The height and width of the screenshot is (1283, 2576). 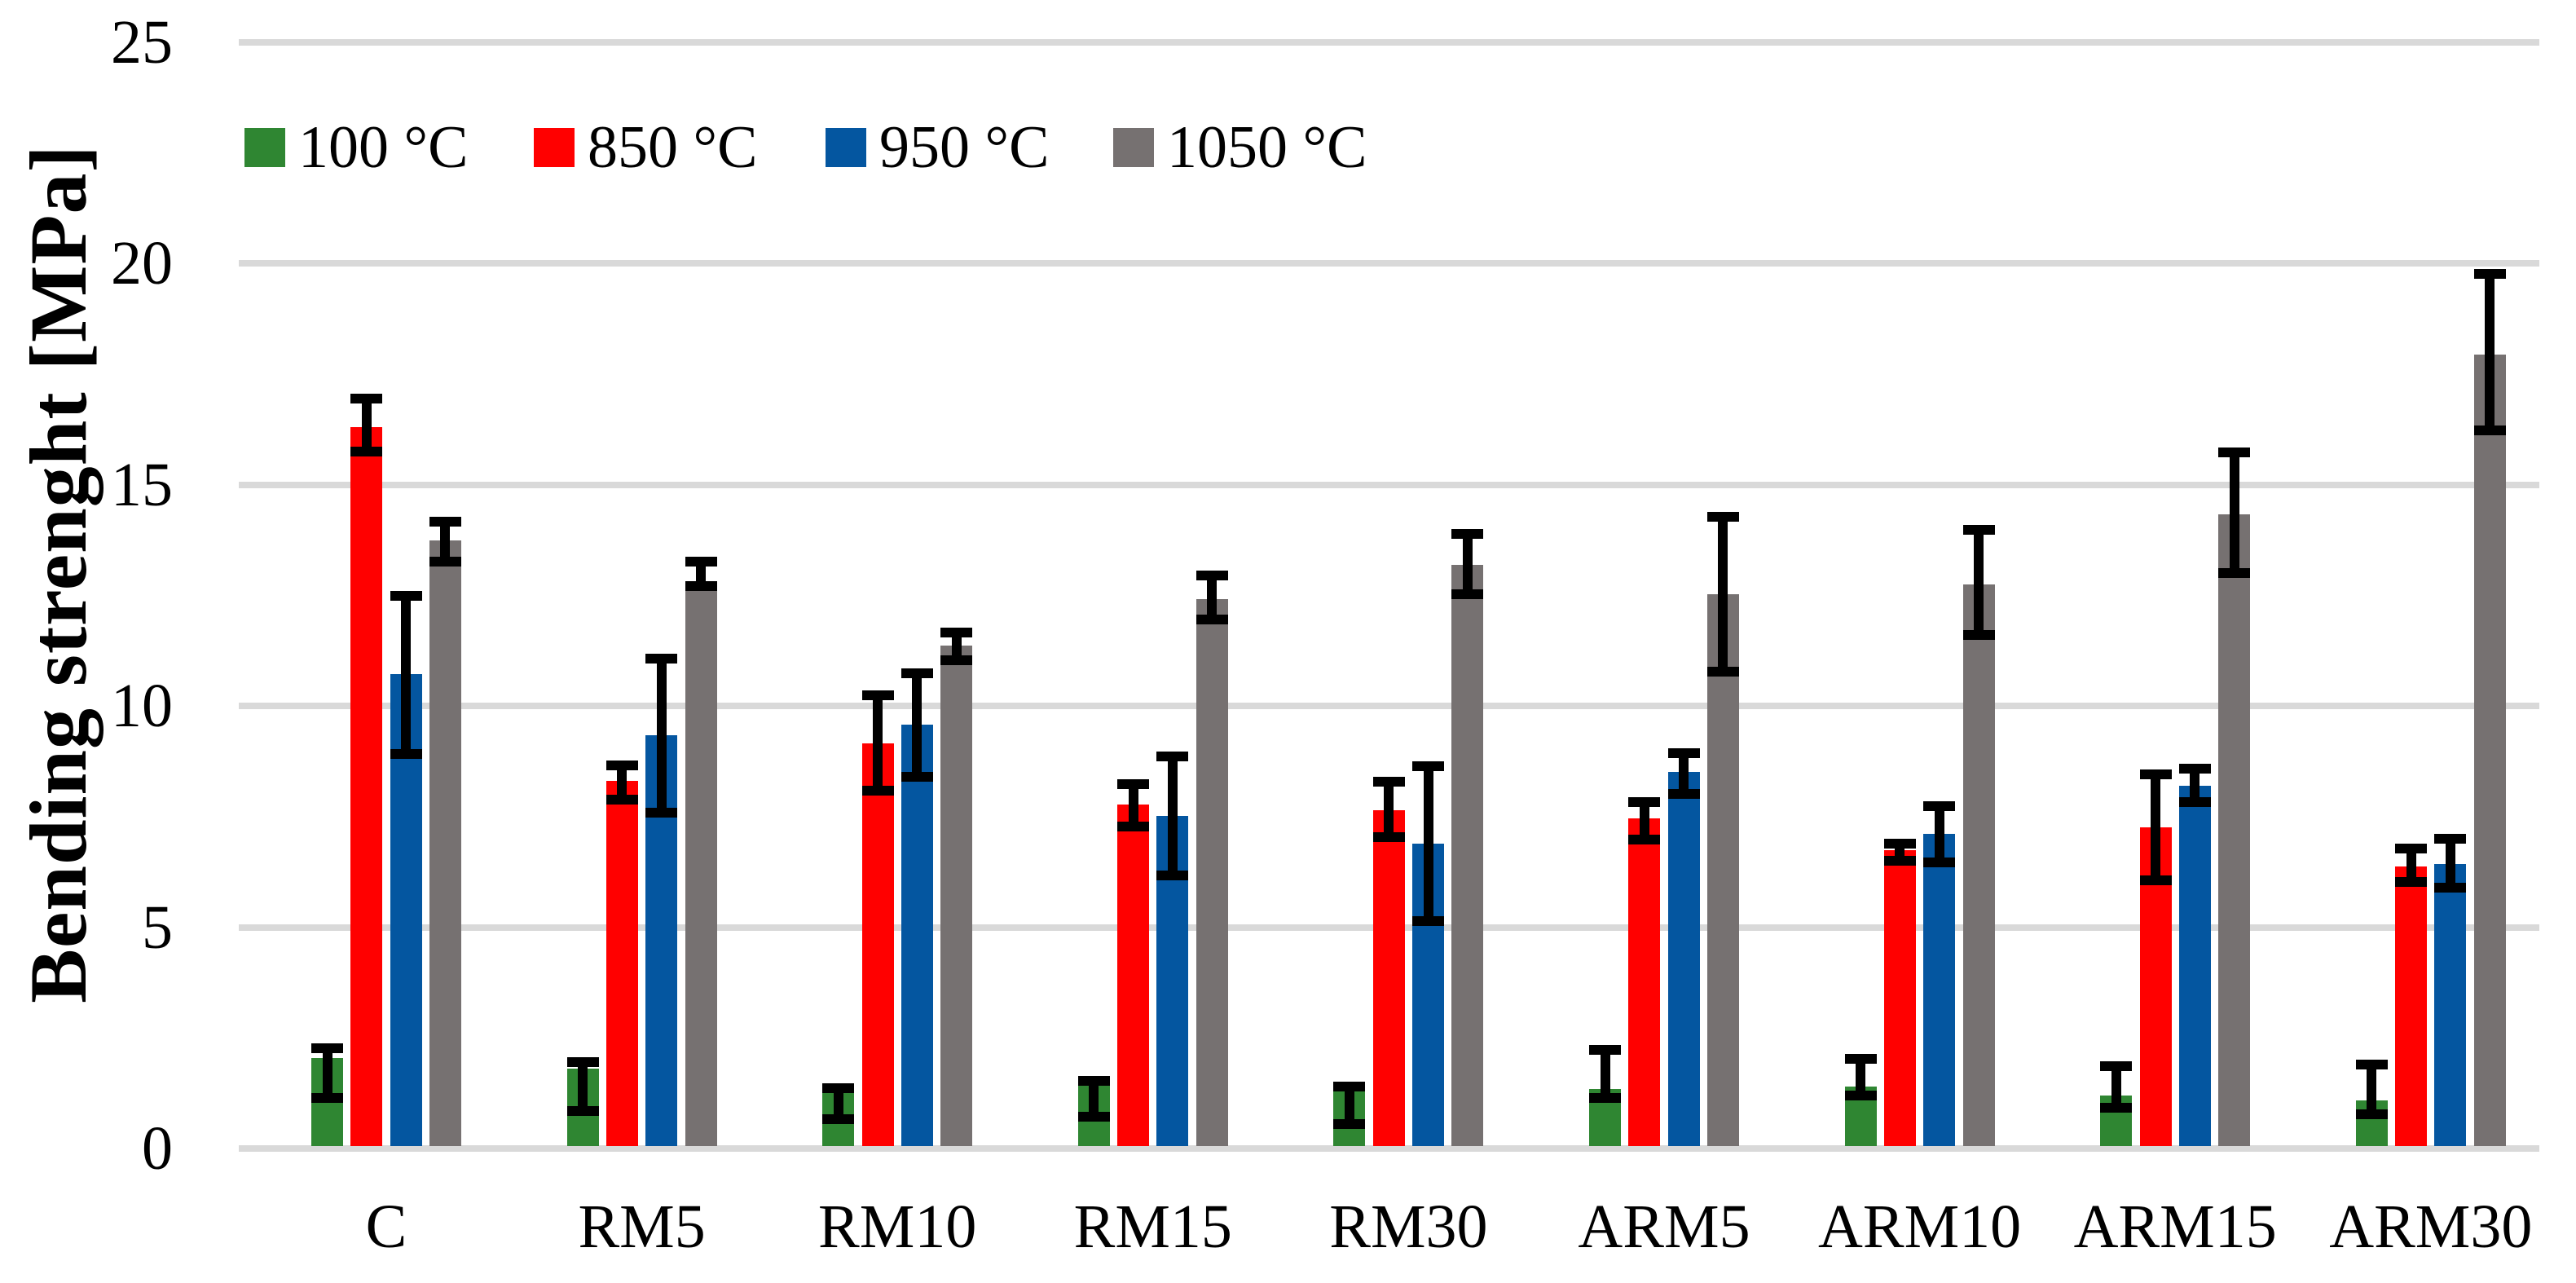 I want to click on y-tick-label: 0, so click(x=158, y=1148).